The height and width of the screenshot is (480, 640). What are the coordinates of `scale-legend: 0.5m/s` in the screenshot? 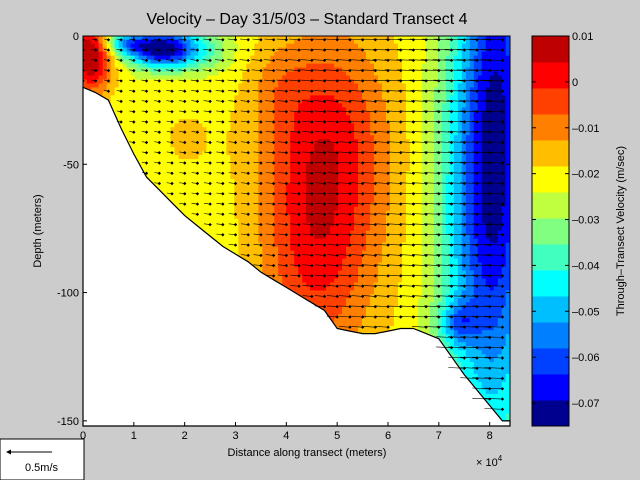 It's located at (42, 459).